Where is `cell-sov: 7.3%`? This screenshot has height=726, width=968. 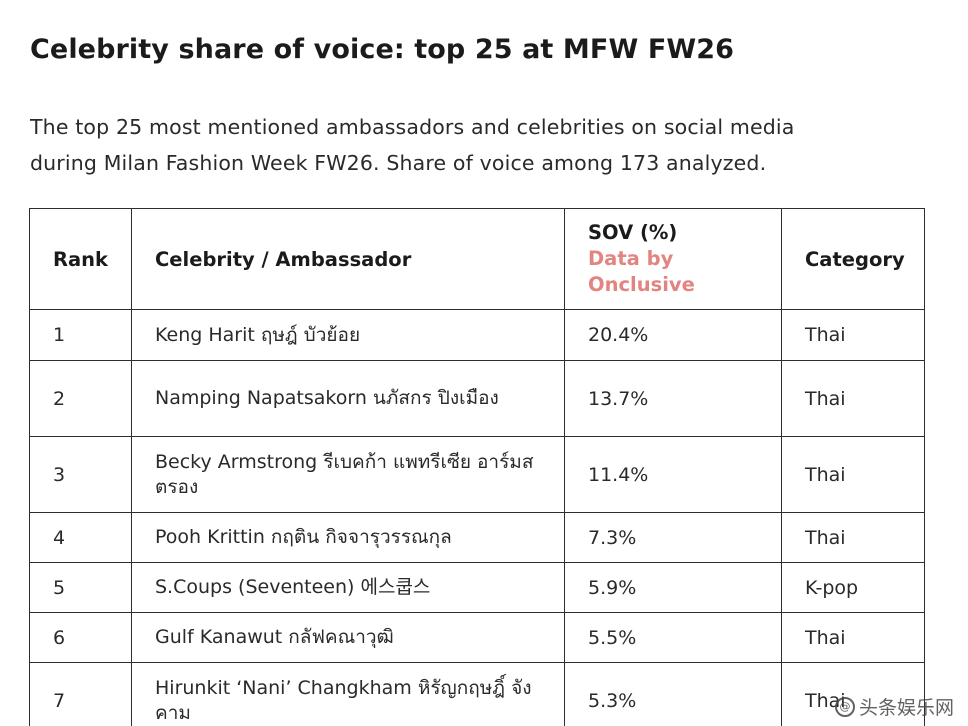
cell-sov: 7.3% is located at coordinates (673, 537).